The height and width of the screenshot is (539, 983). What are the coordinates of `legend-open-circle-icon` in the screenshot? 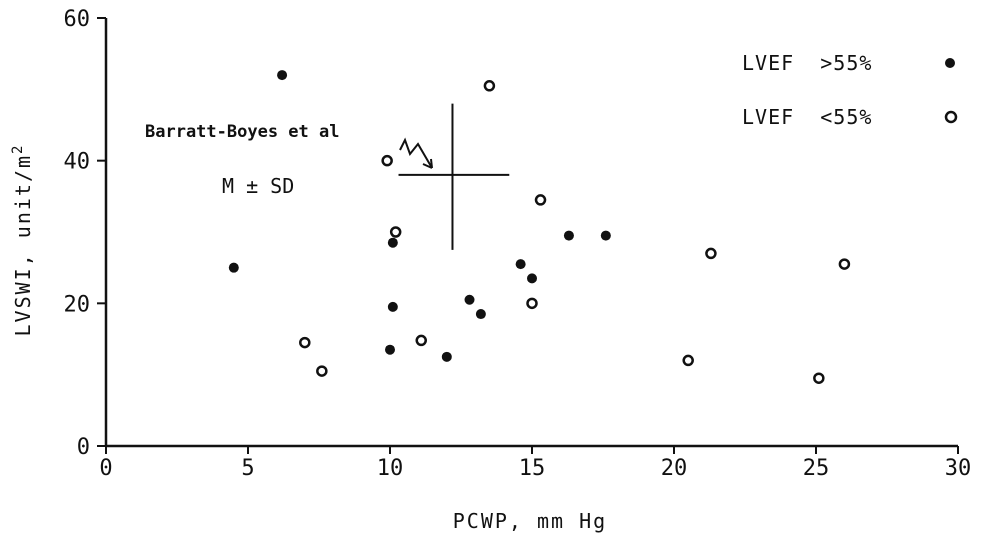 It's located at (951, 117).